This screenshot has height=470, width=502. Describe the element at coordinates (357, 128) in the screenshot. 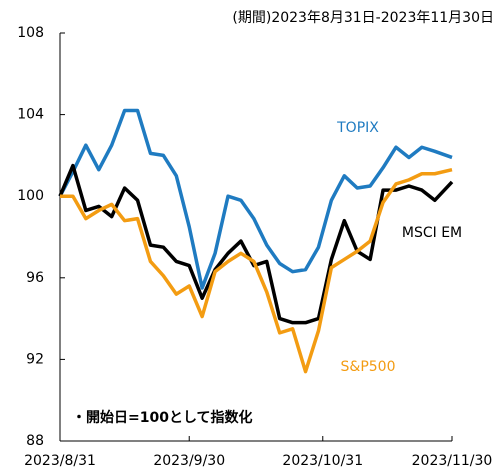

I see `series-label: TOPIX` at that location.